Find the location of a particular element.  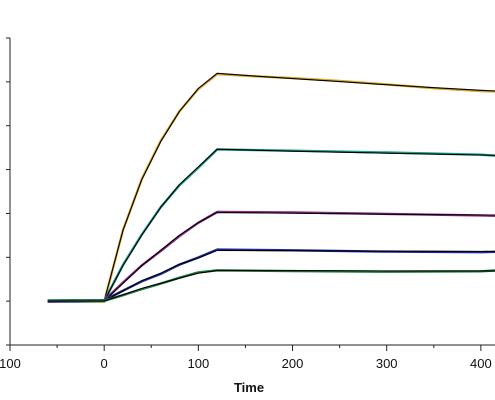

x-tick-label: 200 is located at coordinates (293, 363).